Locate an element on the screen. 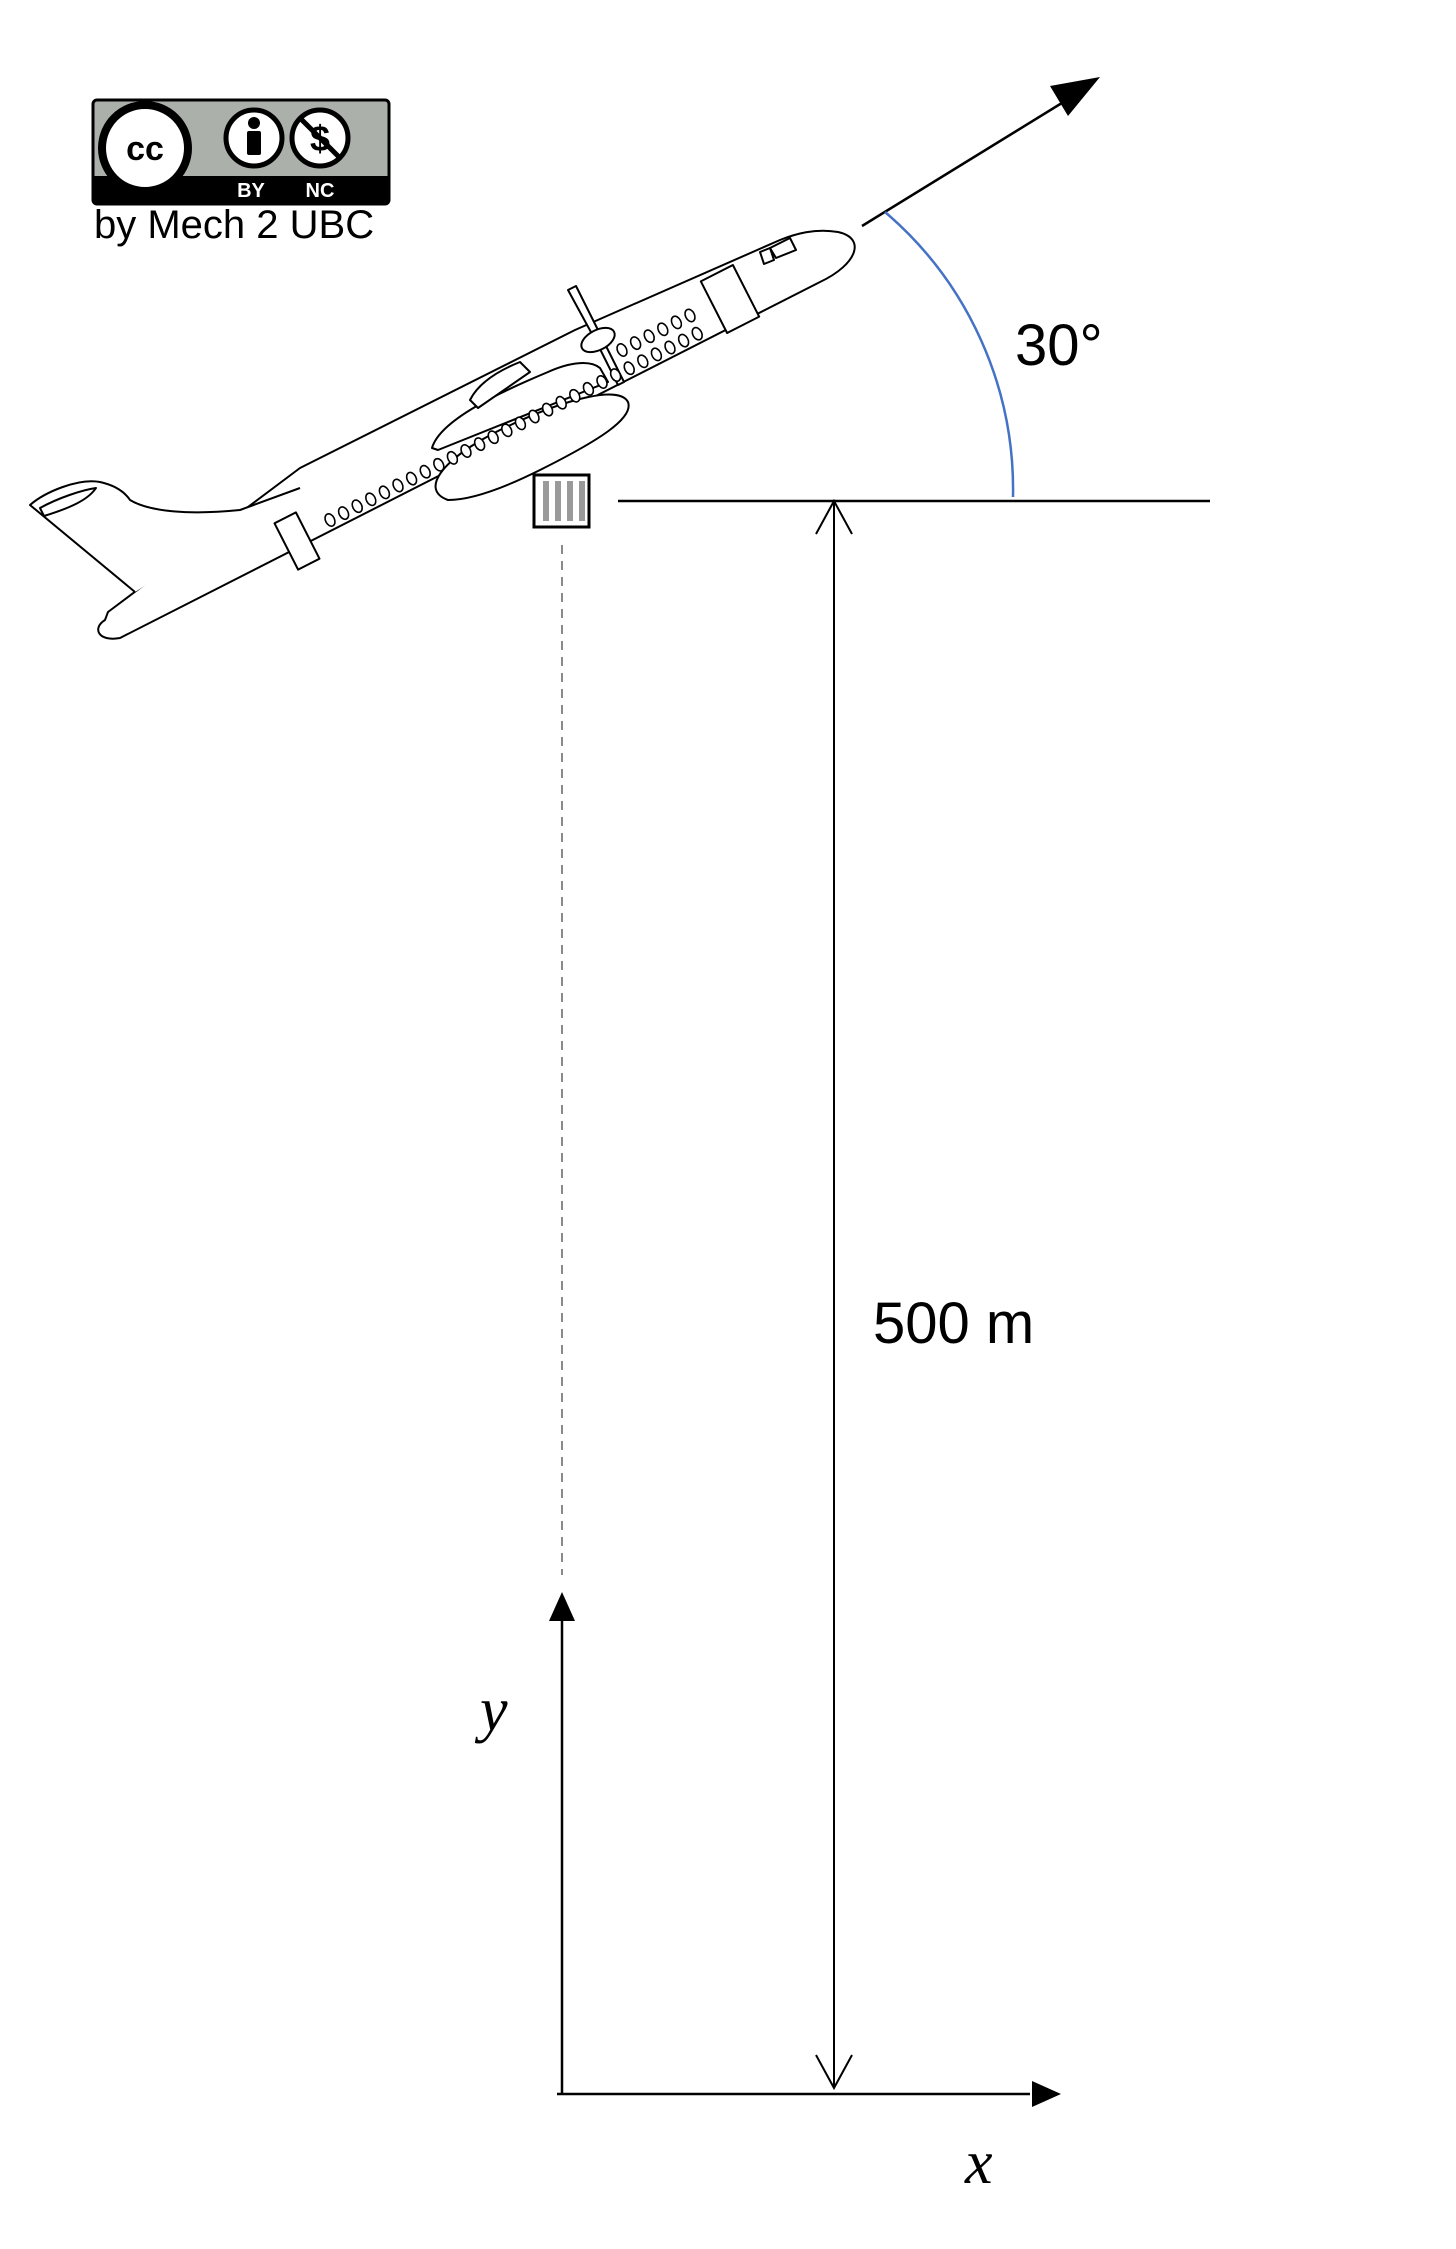 The image size is (1456, 2249). y-axis-label: y is located at coordinates (494, 1710).